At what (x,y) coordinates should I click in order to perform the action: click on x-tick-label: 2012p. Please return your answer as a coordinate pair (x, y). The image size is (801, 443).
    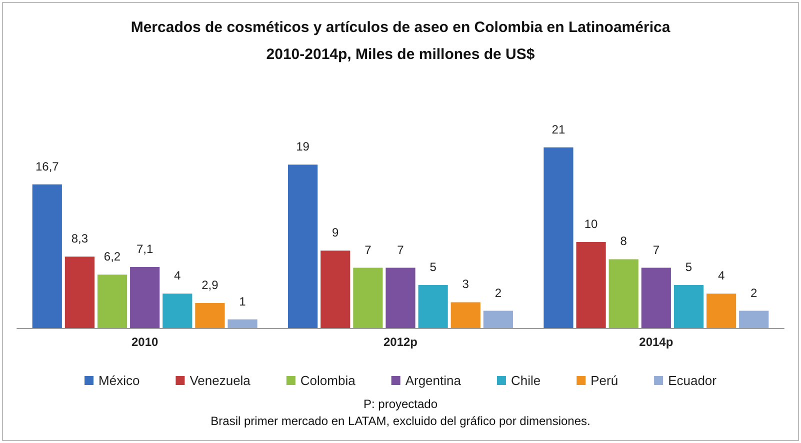
    Looking at the image, I should click on (400, 342).